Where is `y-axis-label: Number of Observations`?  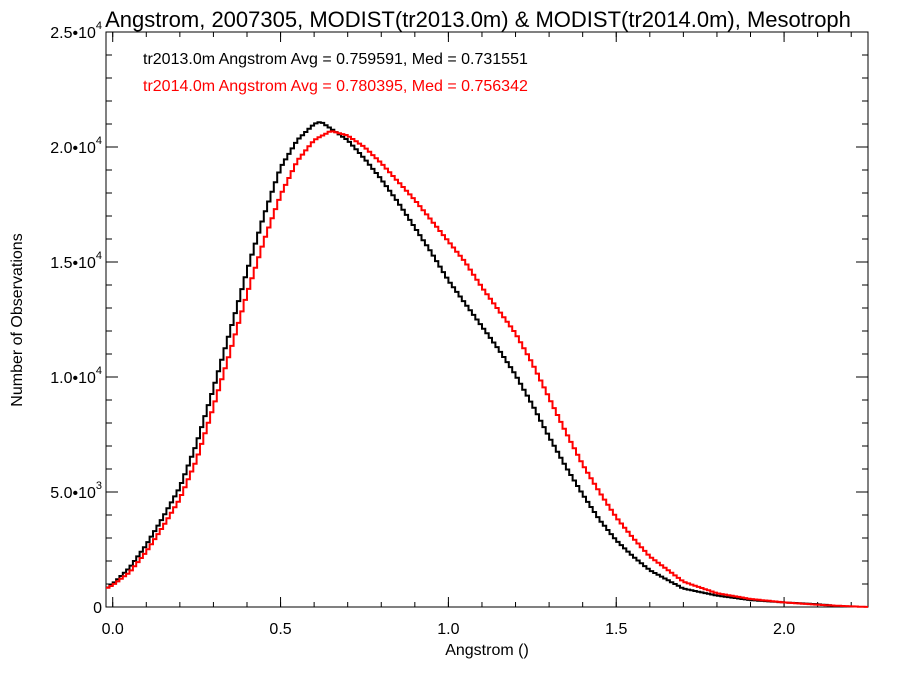 y-axis-label: Number of Observations is located at coordinates (17, 319).